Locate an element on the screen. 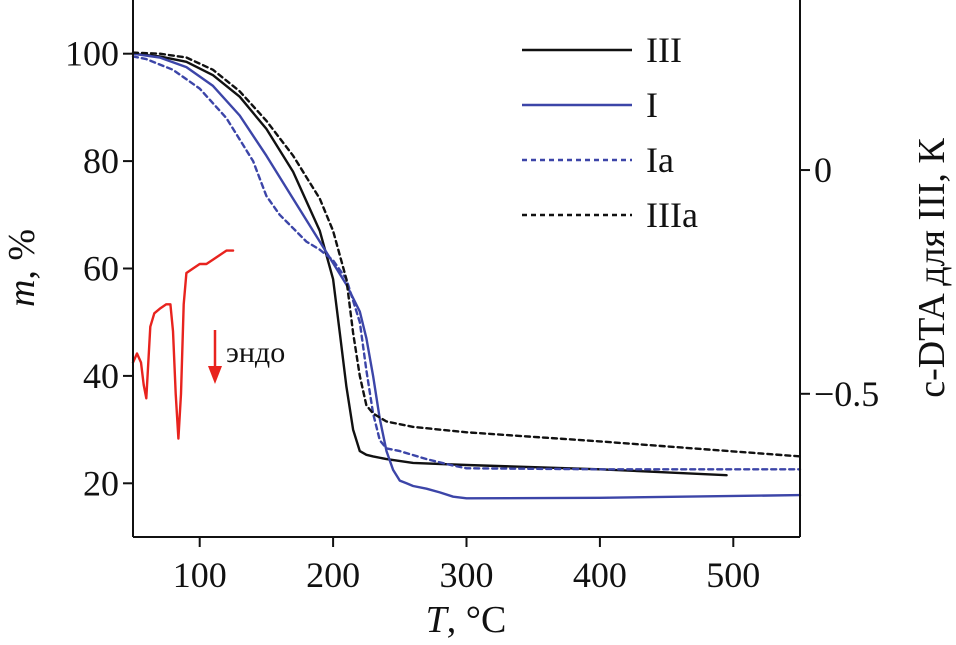  y-tick-label: 20 is located at coordinates (101, 483).